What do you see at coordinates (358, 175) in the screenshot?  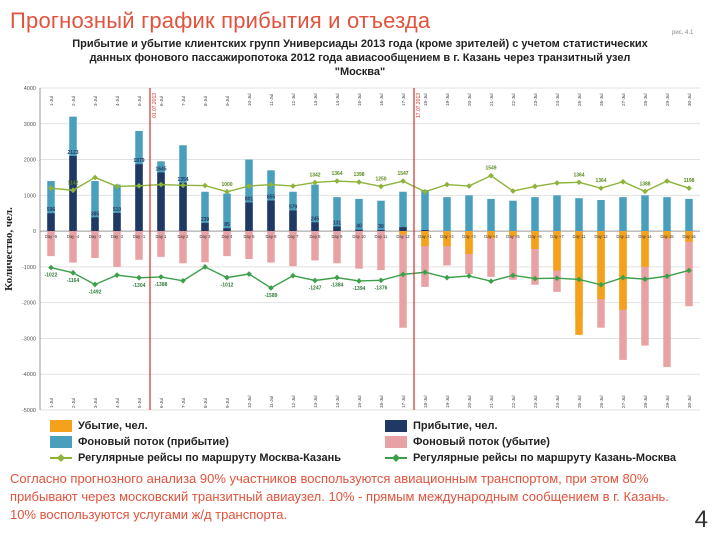 I see `data-label-moscow-kazan: 1398` at bounding box center [358, 175].